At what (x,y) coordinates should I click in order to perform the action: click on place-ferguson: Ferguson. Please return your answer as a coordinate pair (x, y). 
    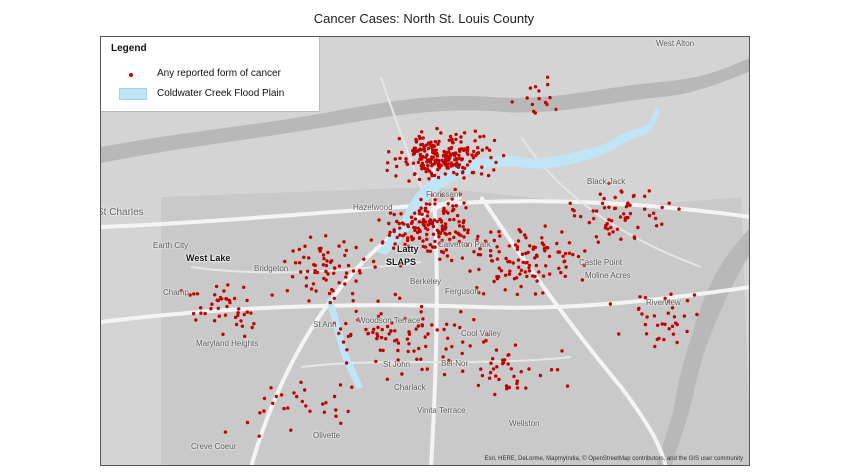
    Looking at the image, I should click on (462, 291).